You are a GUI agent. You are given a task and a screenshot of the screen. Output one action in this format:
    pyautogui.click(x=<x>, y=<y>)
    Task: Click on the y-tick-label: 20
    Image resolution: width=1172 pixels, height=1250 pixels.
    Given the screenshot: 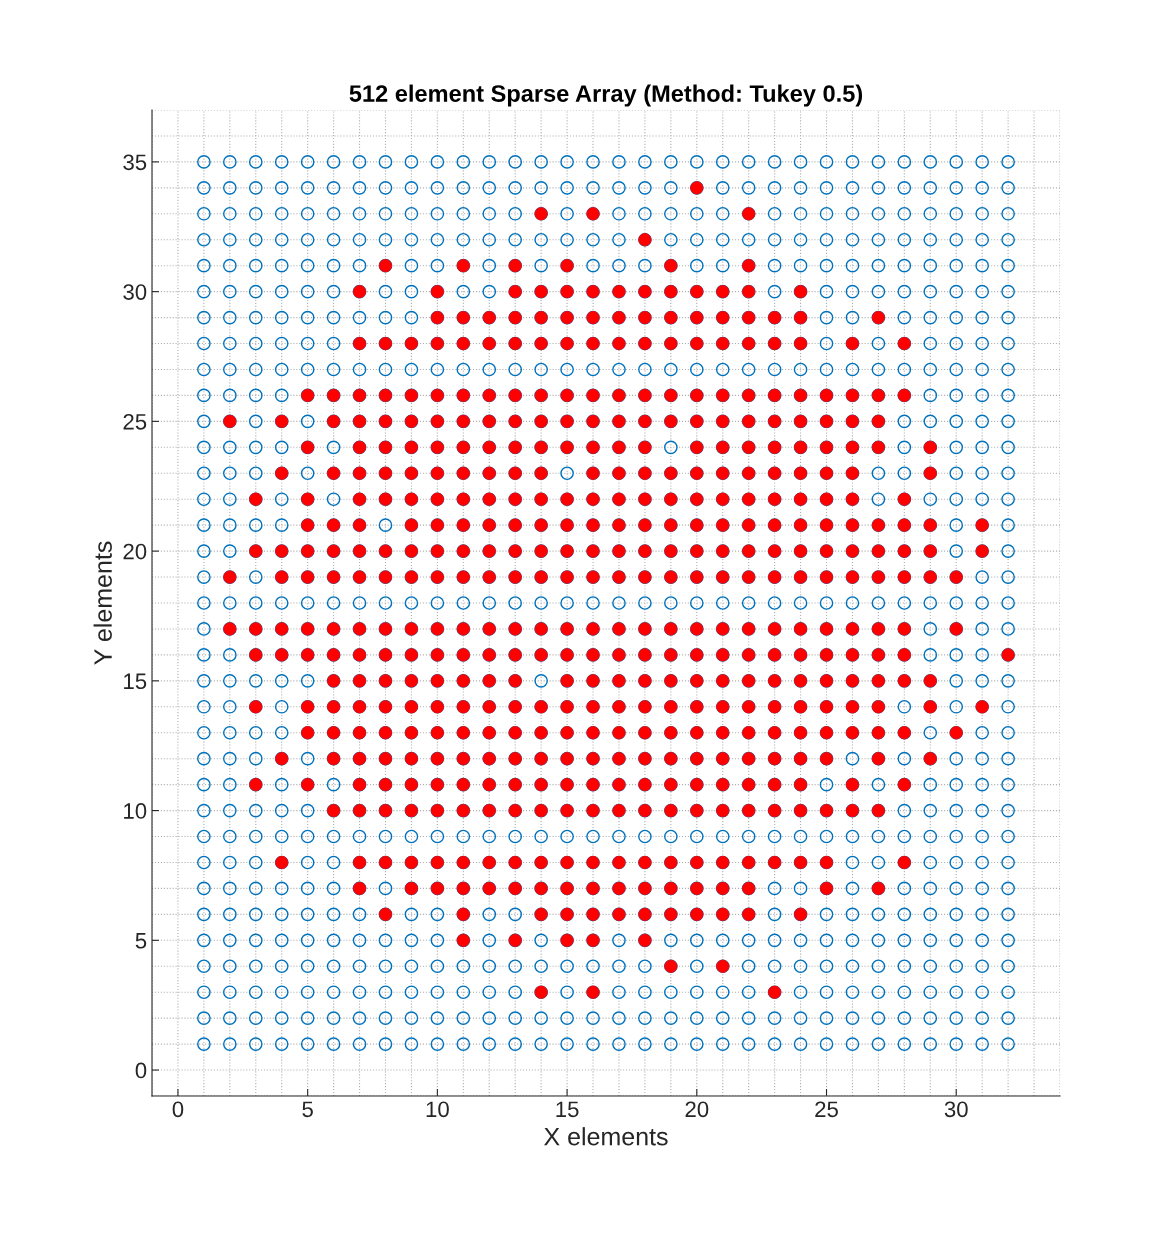 What is the action you would take?
    pyautogui.click(x=135, y=551)
    